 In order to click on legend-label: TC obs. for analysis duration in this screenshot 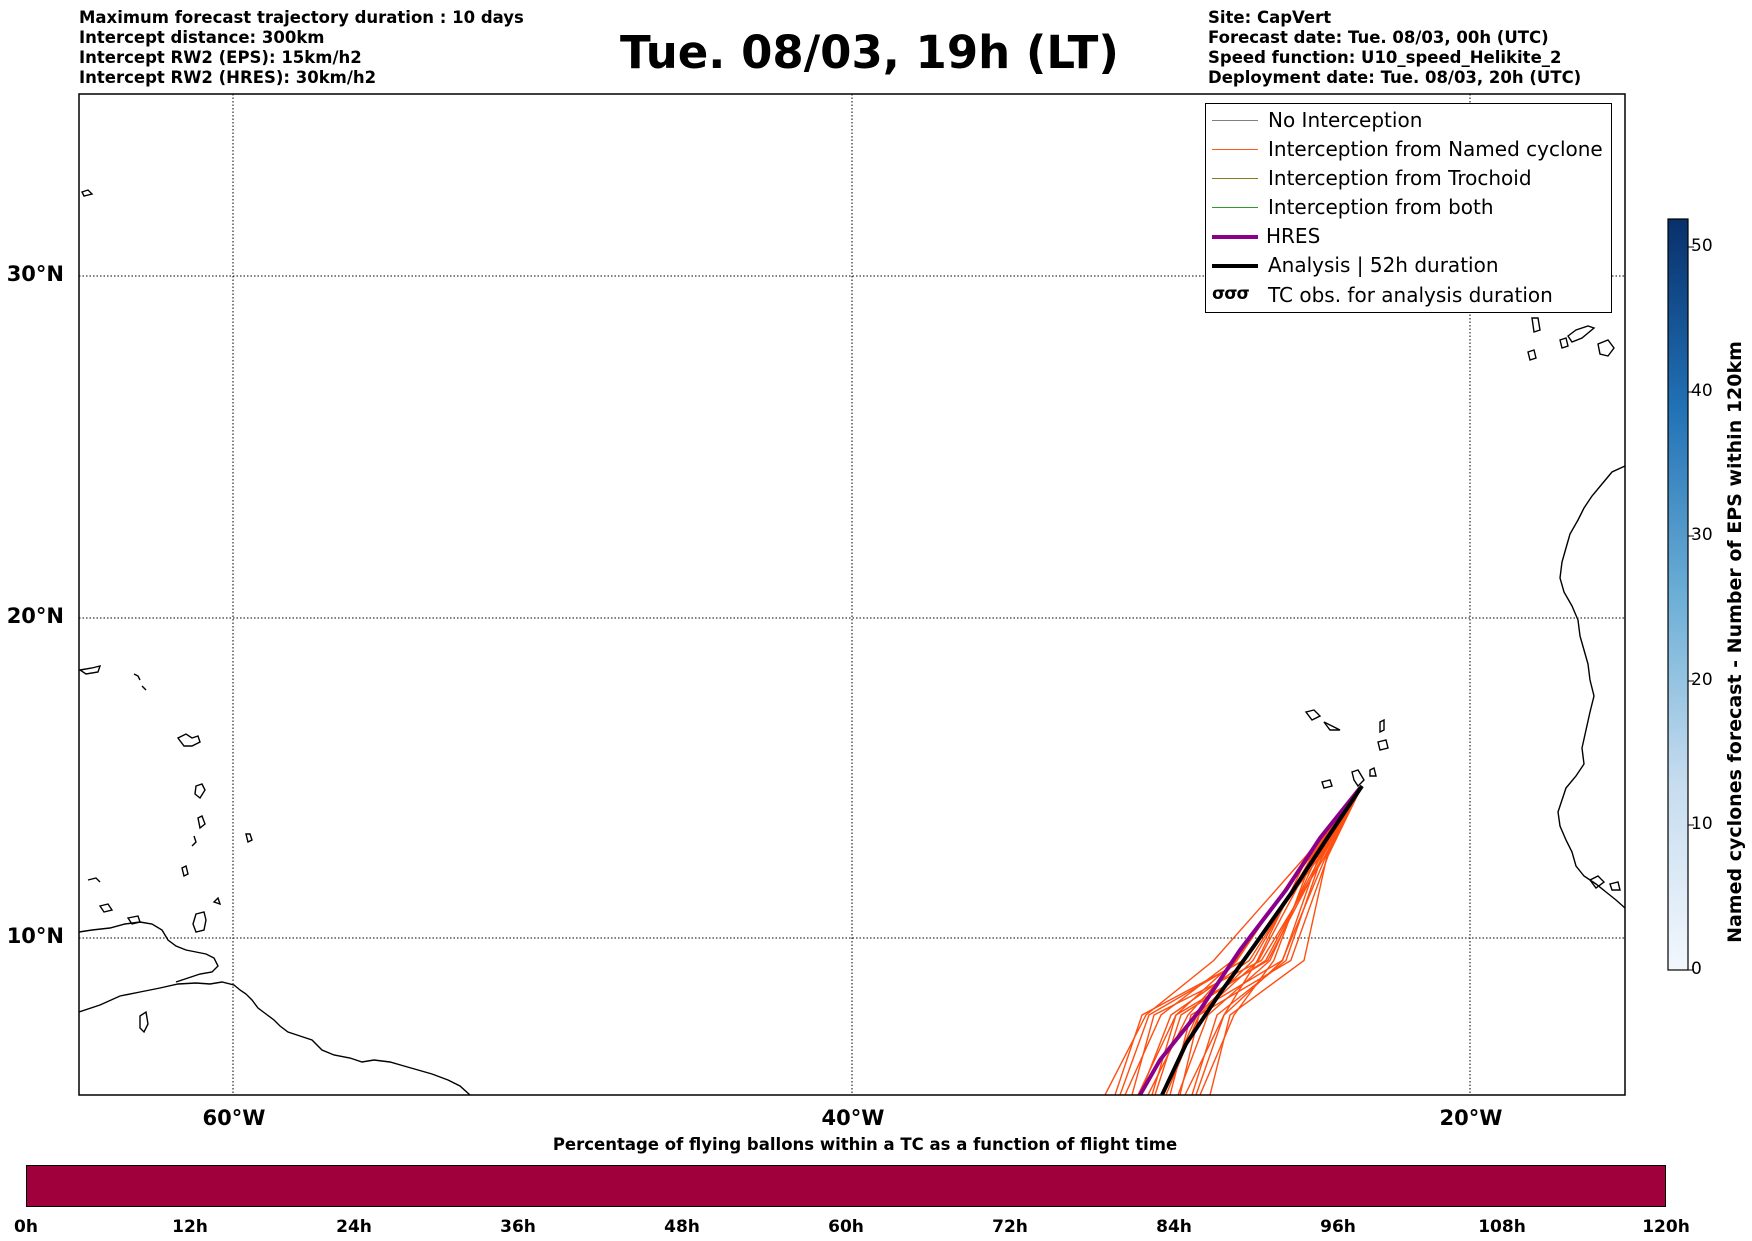, I will do `click(1410, 295)`.